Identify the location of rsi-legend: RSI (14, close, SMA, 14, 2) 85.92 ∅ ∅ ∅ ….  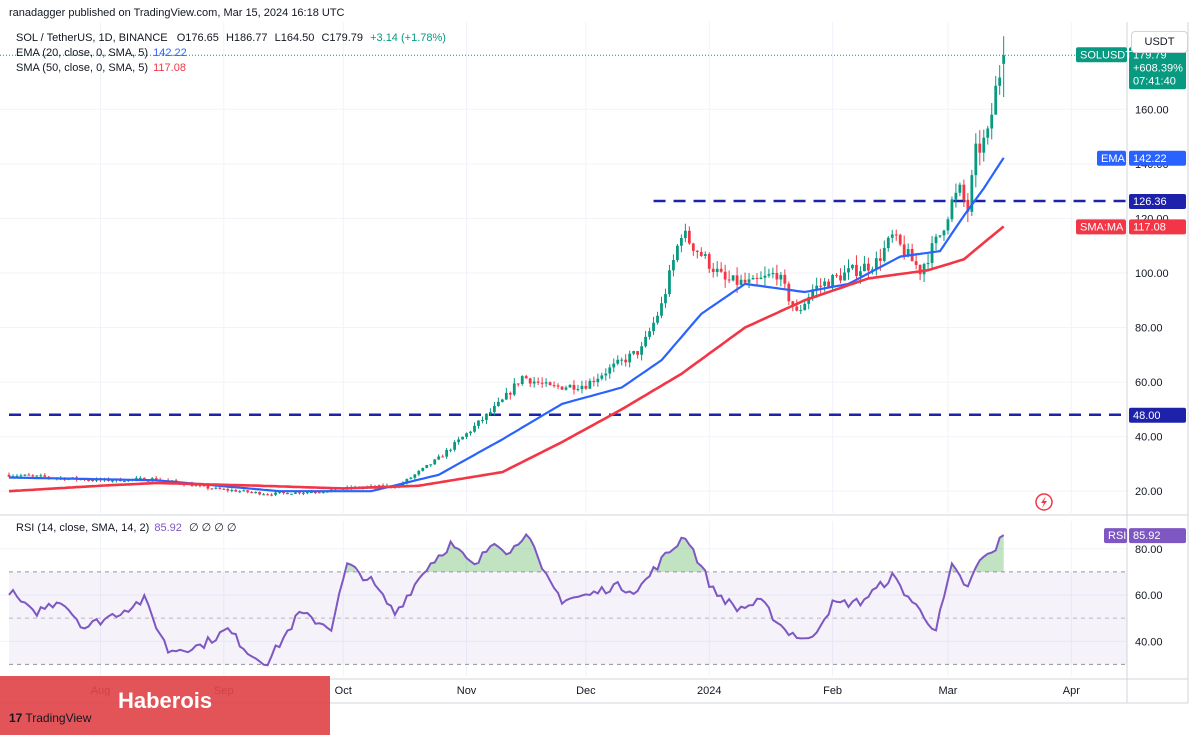
(126, 527).